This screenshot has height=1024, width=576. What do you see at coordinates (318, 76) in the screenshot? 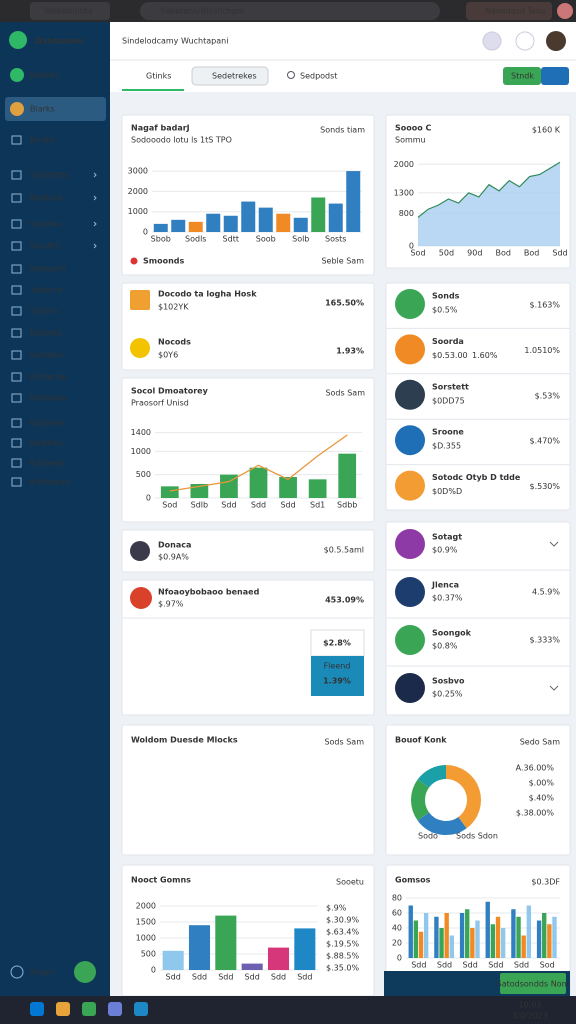
I see `search-input: Sedpodst` at bounding box center [318, 76].